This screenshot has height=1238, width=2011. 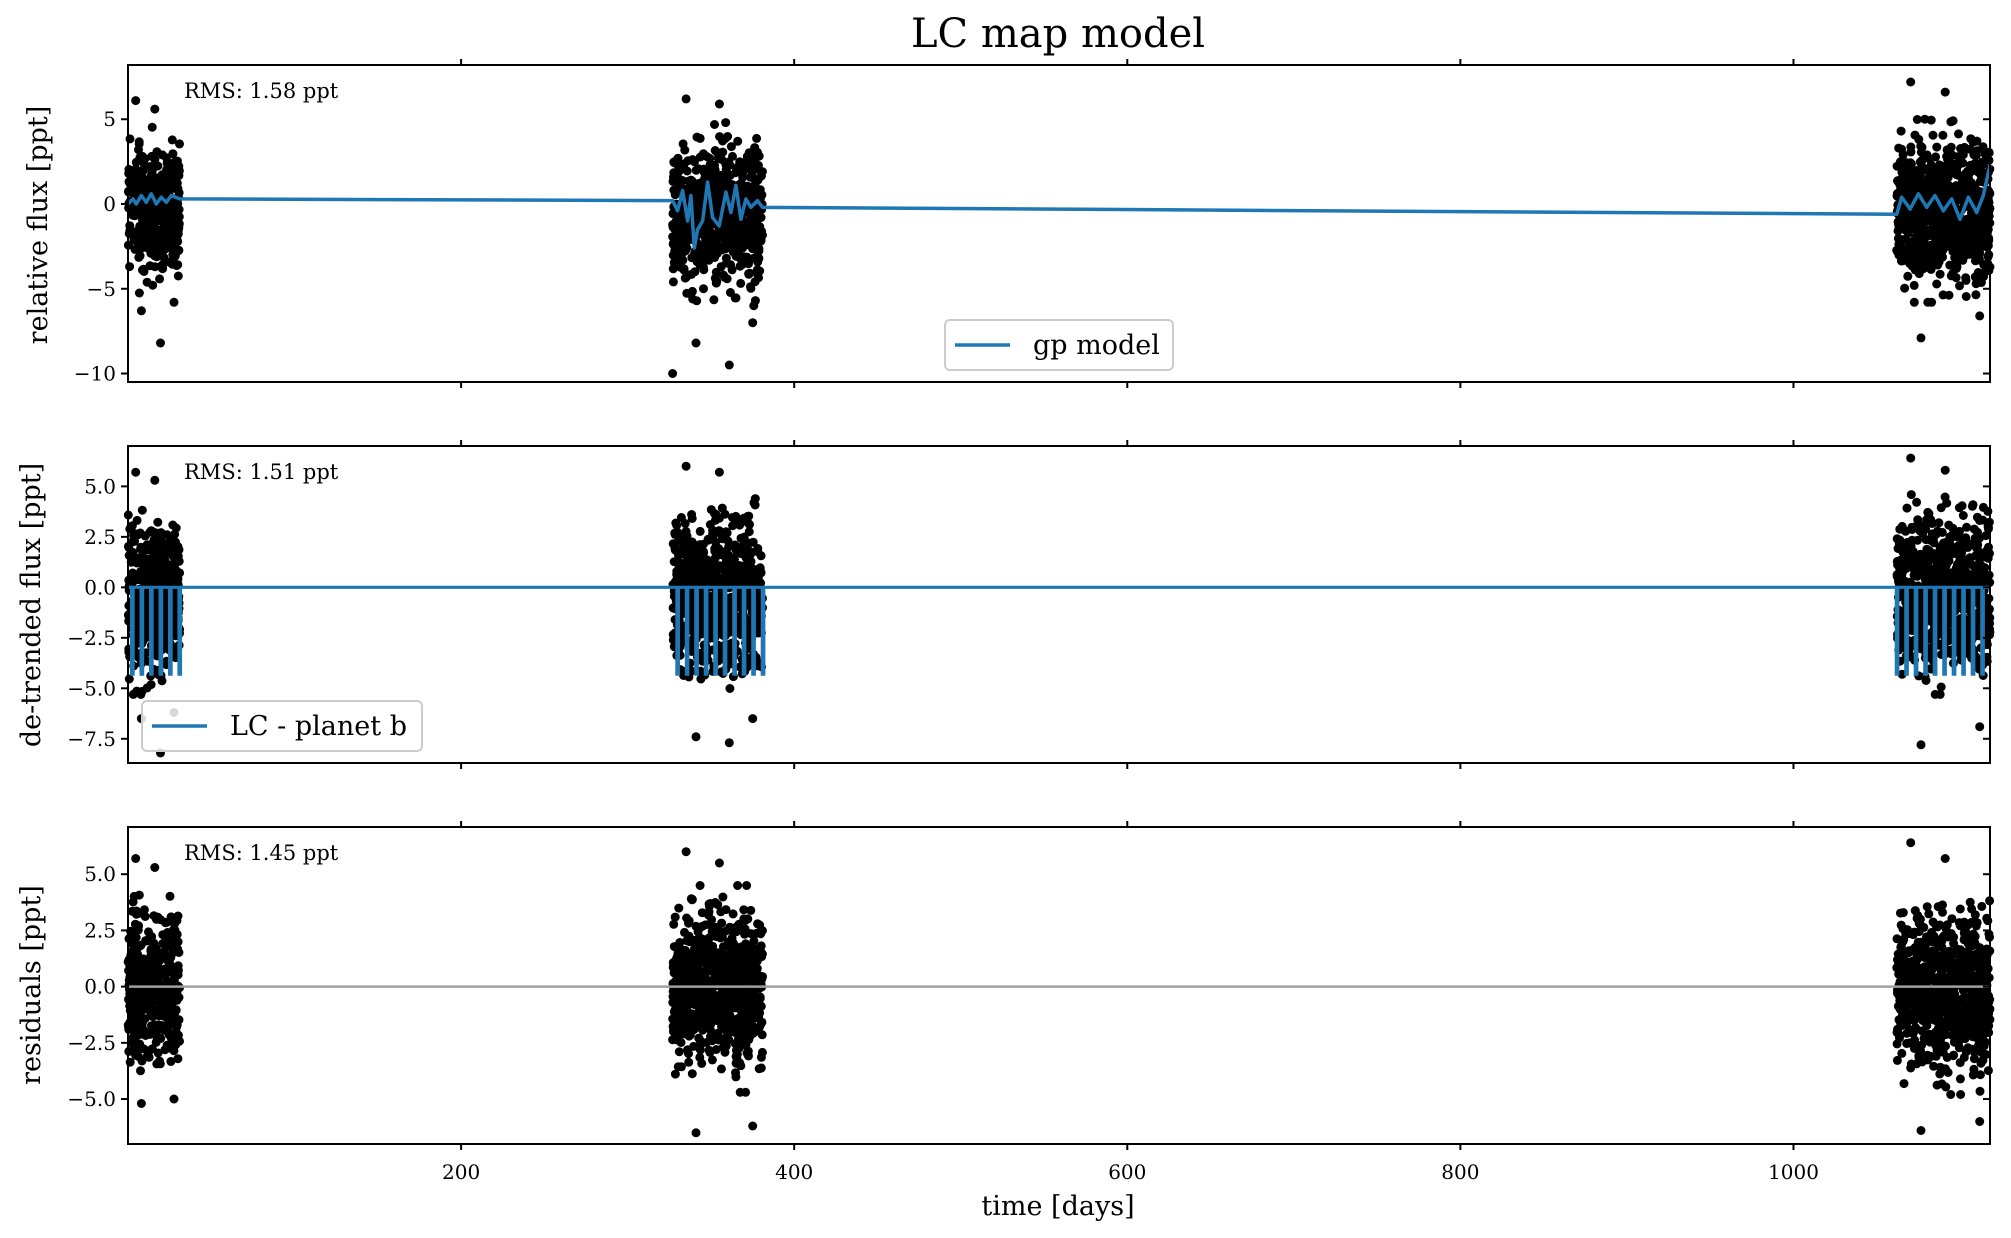 What do you see at coordinates (1059, 207) in the screenshot?
I see `gp-model-line` at bounding box center [1059, 207].